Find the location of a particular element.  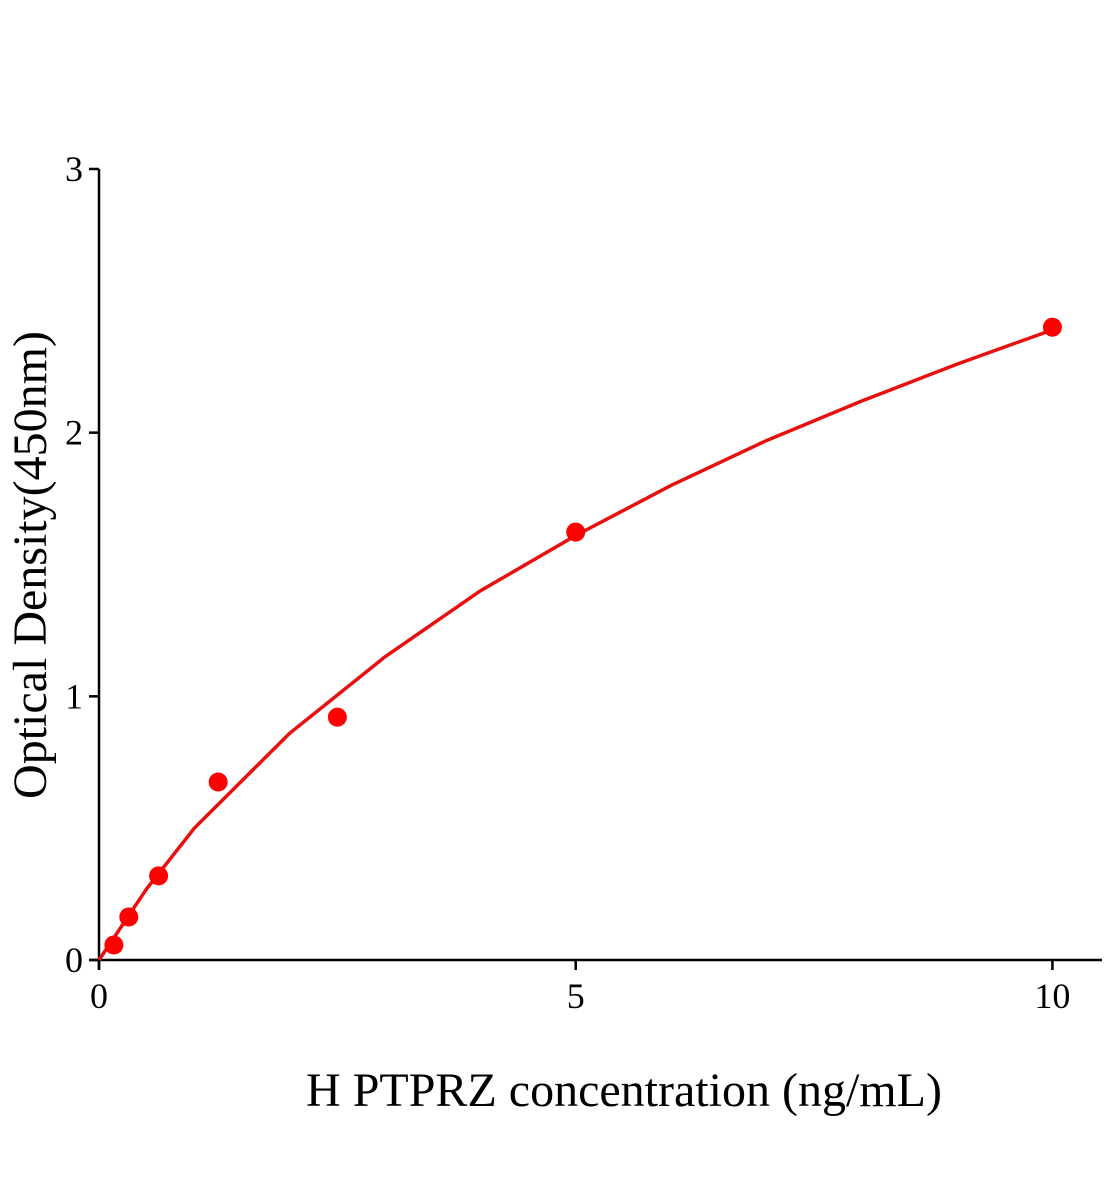

x-tick-label: 10 is located at coordinates (1052, 996).